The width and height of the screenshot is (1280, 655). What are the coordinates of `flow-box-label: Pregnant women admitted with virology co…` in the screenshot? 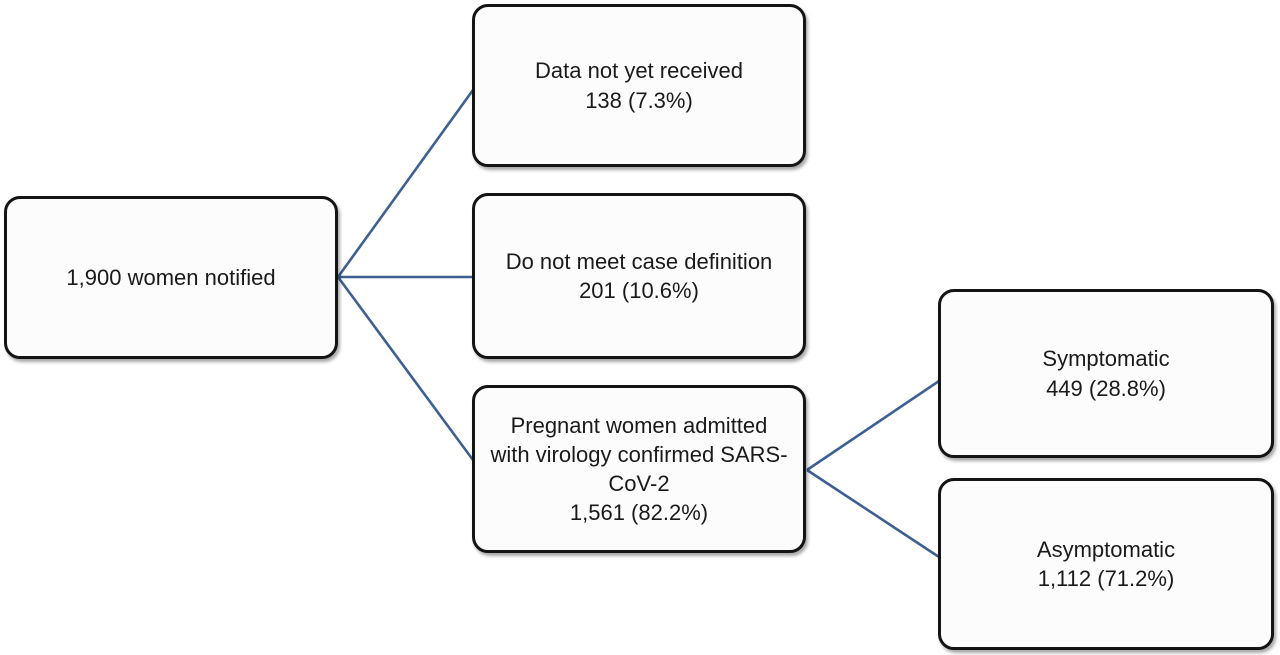 It's located at (639, 454).